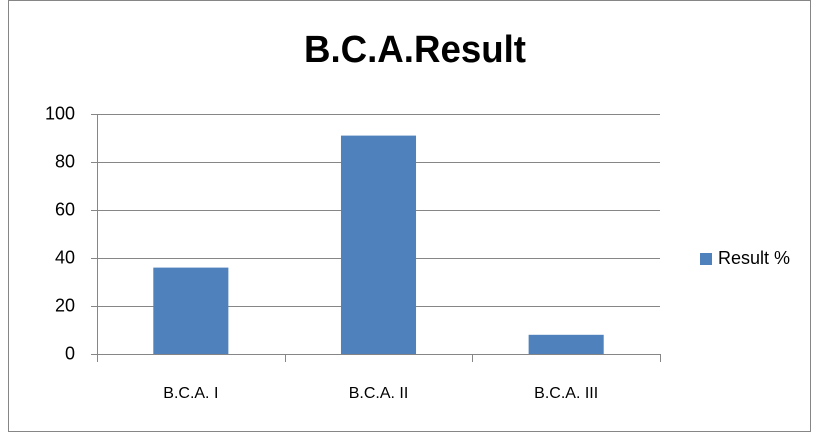 The image size is (819, 432). I want to click on chart-title: B.C.A.Result, so click(415, 50).